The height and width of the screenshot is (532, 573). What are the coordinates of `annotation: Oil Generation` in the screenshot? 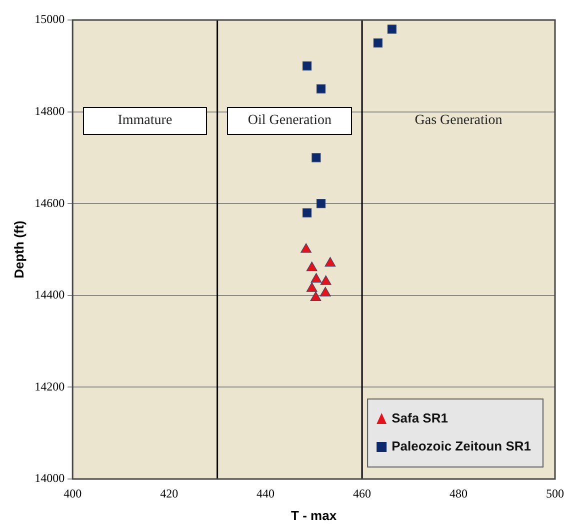 It's located at (290, 120).